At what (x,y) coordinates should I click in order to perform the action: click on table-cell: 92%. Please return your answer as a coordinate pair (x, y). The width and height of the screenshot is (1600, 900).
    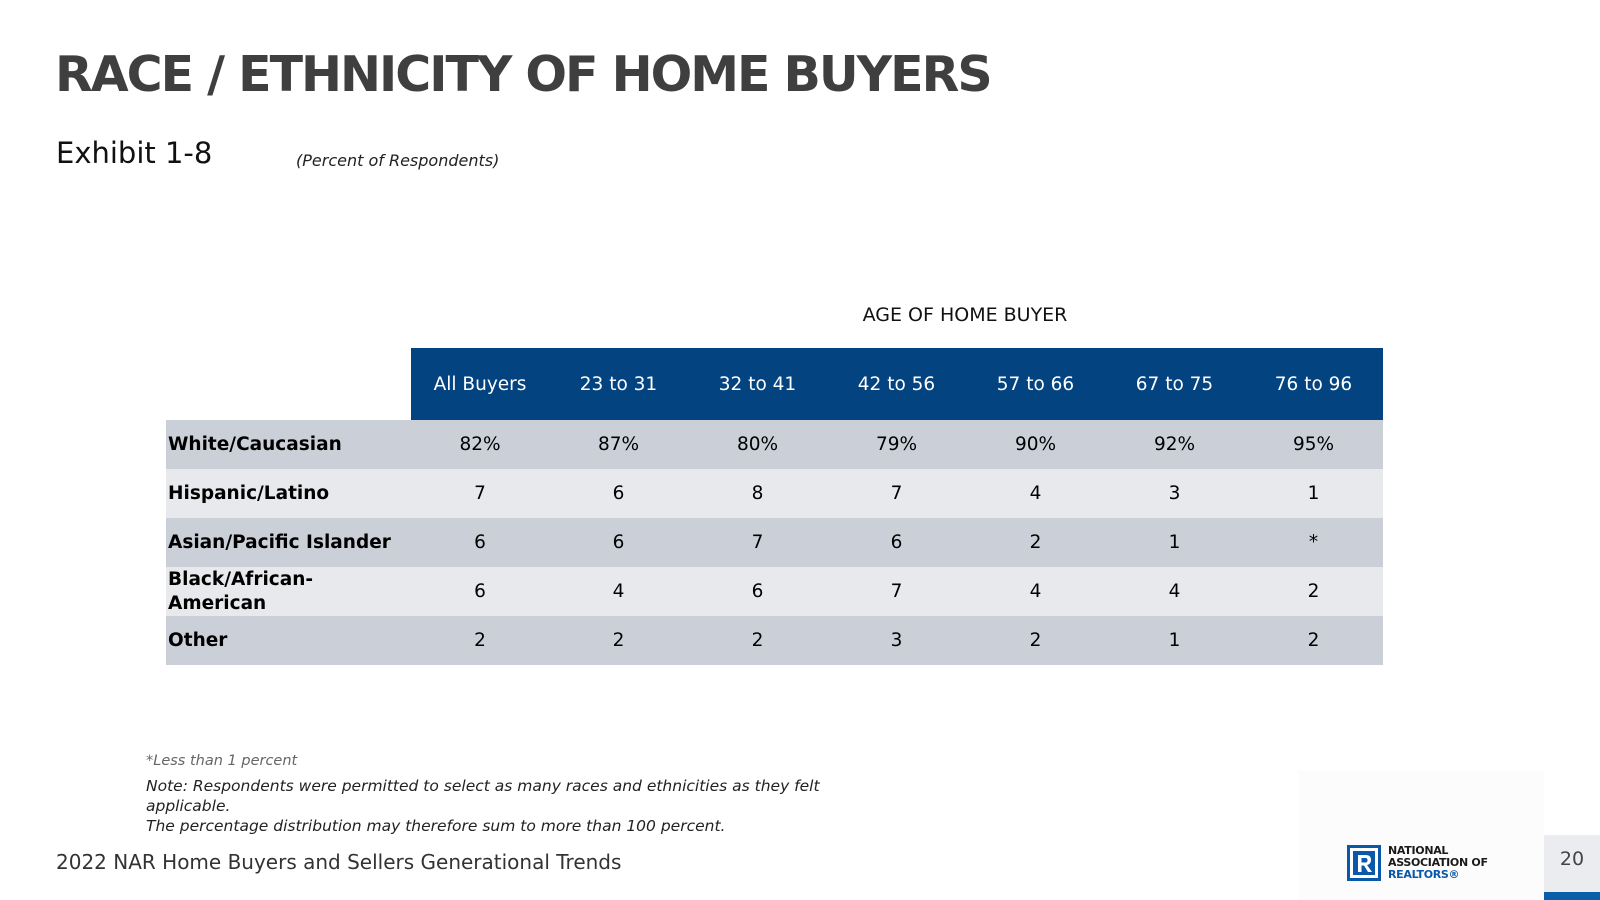
    Looking at the image, I should click on (1174, 444).